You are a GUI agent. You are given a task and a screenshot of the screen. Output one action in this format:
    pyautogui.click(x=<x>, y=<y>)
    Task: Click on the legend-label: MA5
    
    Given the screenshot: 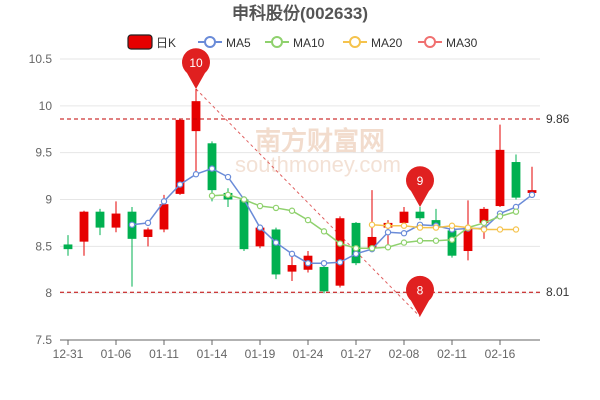 What is the action you would take?
    pyautogui.click(x=238, y=43)
    